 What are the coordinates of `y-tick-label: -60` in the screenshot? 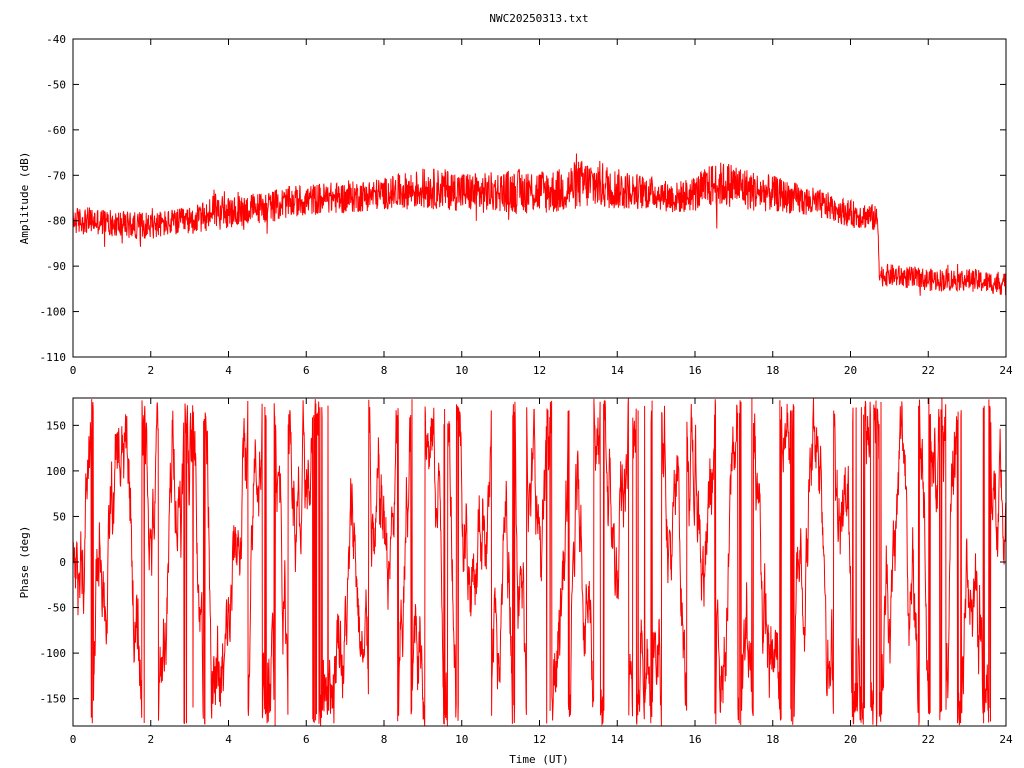 It's located at (56, 130).